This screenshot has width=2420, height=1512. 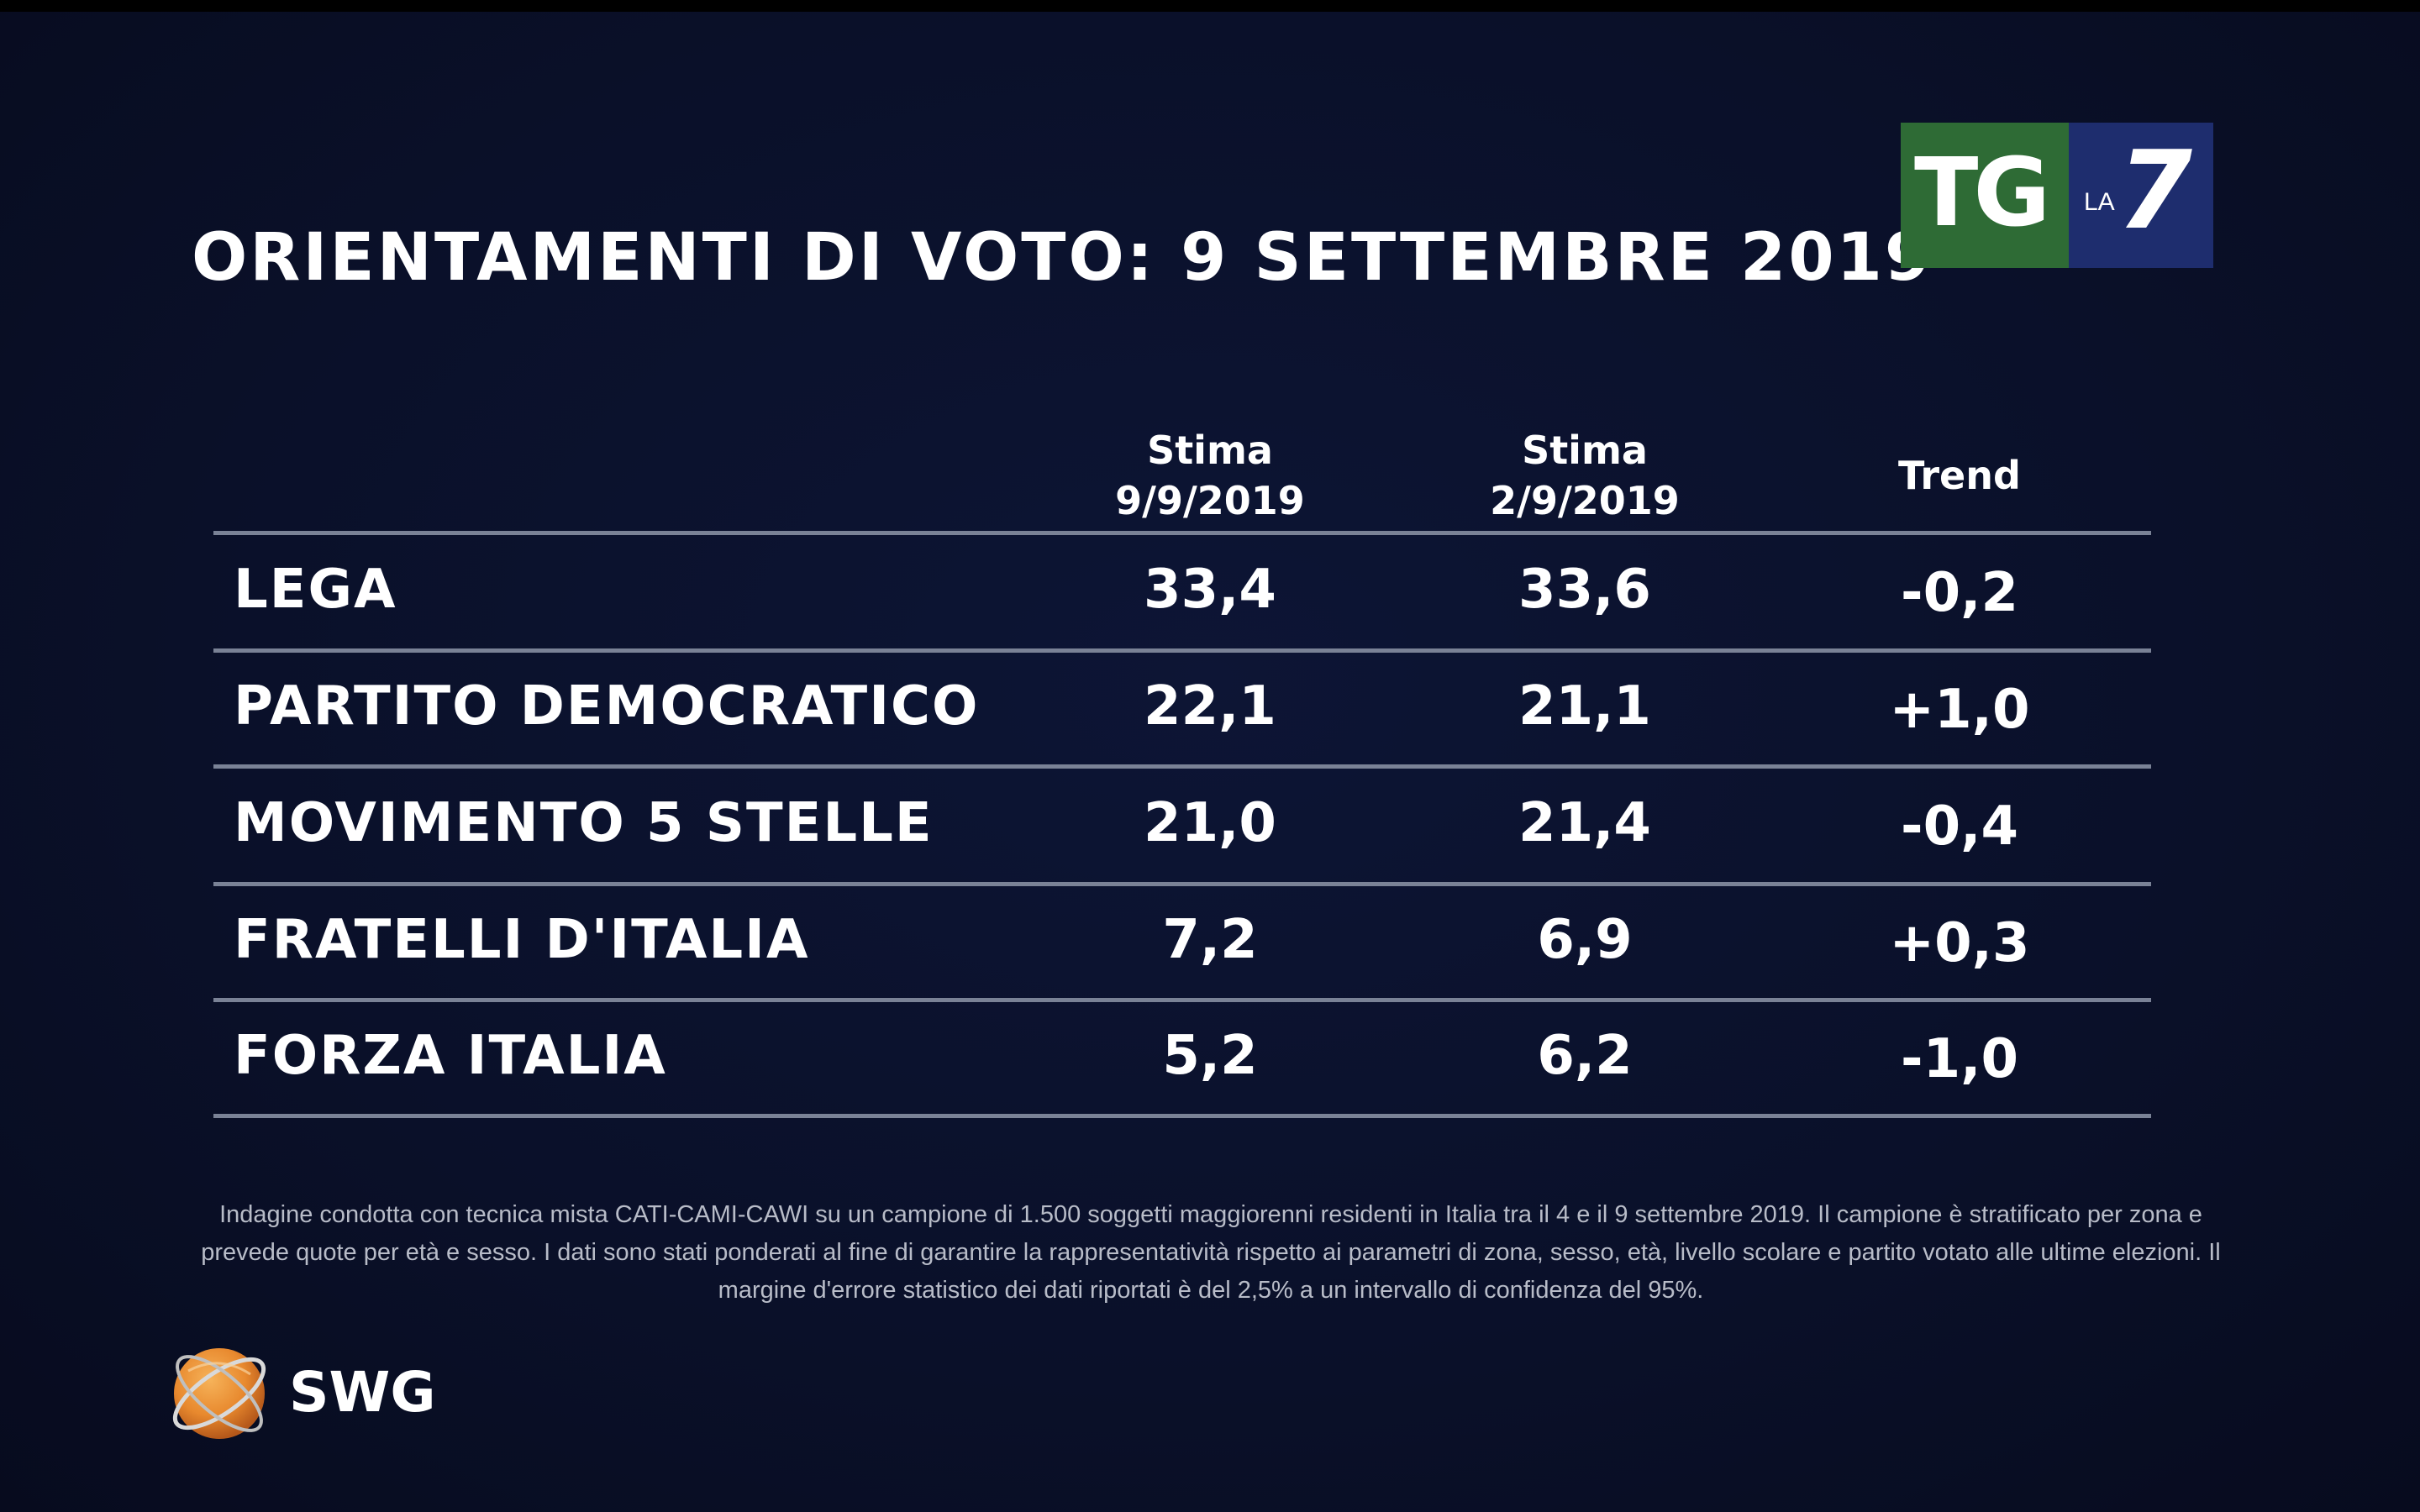 What do you see at coordinates (1210, 940) in the screenshot?
I see `estimate-value: 7,2` at bounding box center [1210, 940].